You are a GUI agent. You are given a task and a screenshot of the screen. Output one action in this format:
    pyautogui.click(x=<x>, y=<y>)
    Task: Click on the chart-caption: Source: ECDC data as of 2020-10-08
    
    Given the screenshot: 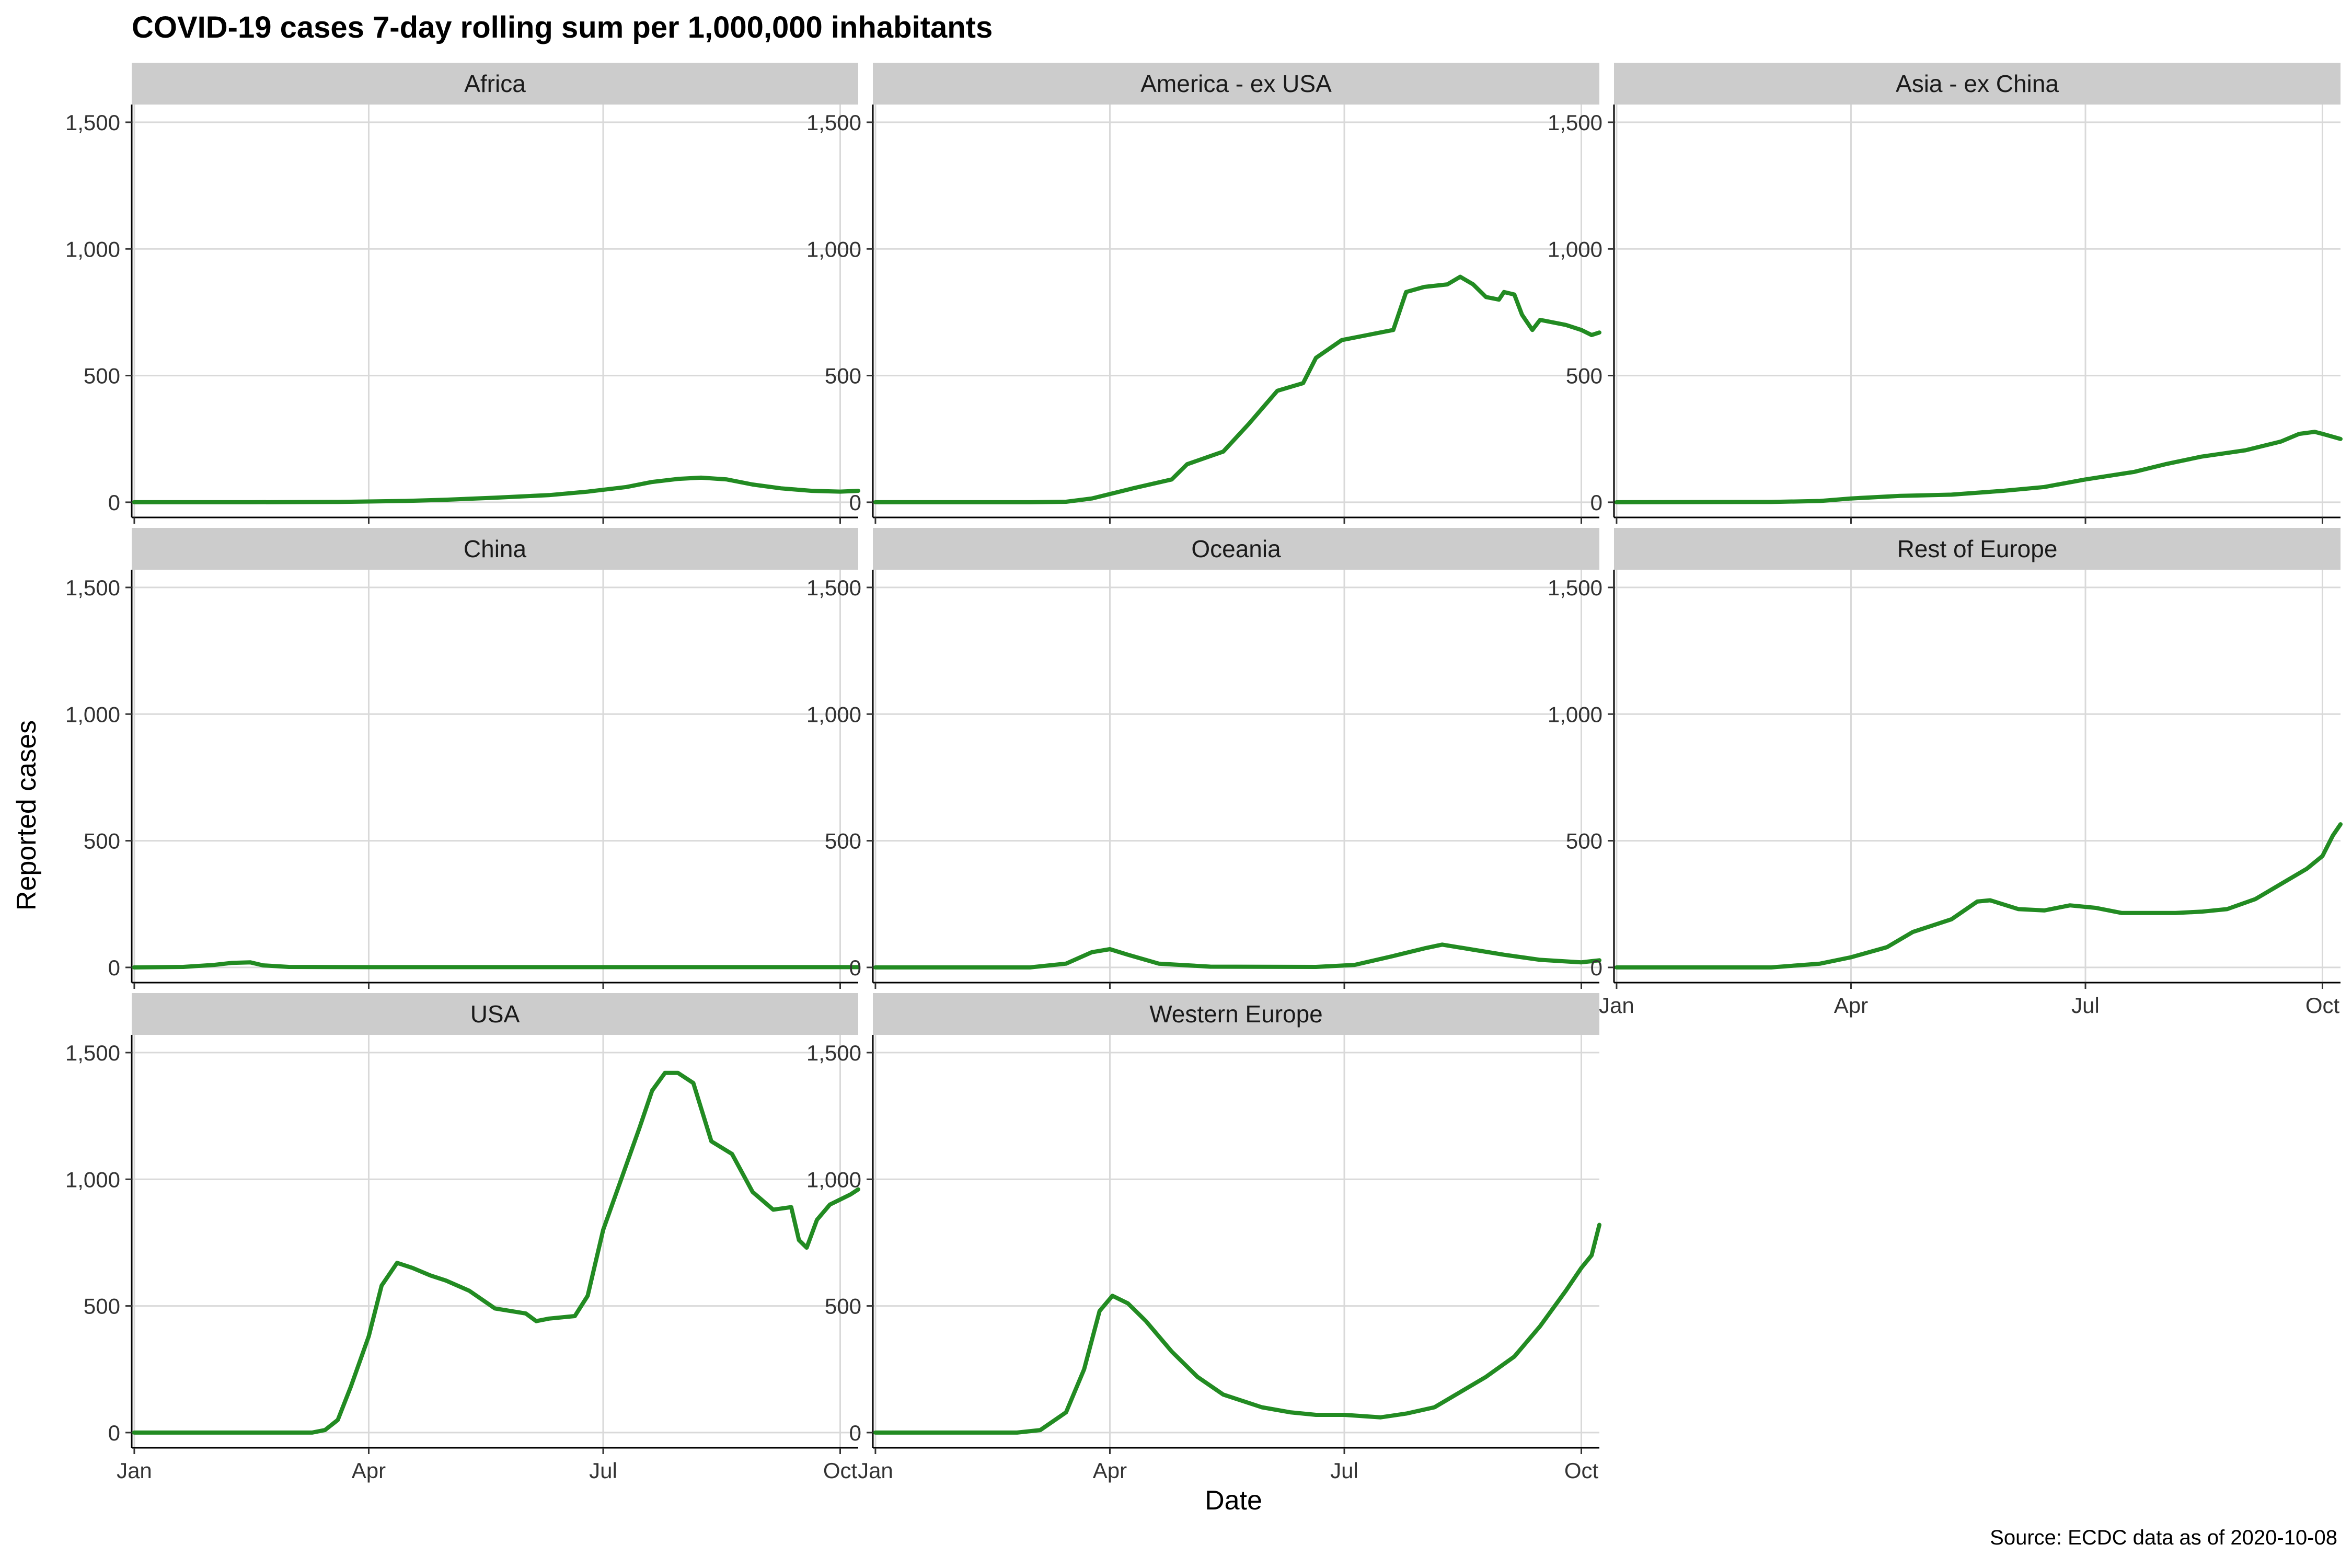 What is the action you would take?
    pyautogui.click(x=2163, y=1537)
    